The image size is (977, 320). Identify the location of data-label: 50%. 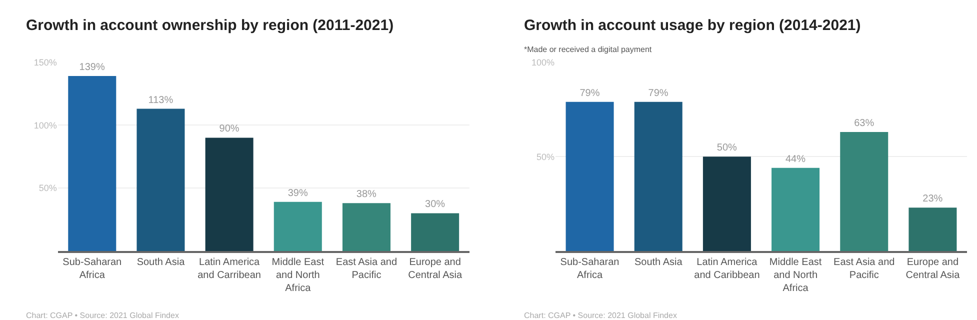
(727, 148).